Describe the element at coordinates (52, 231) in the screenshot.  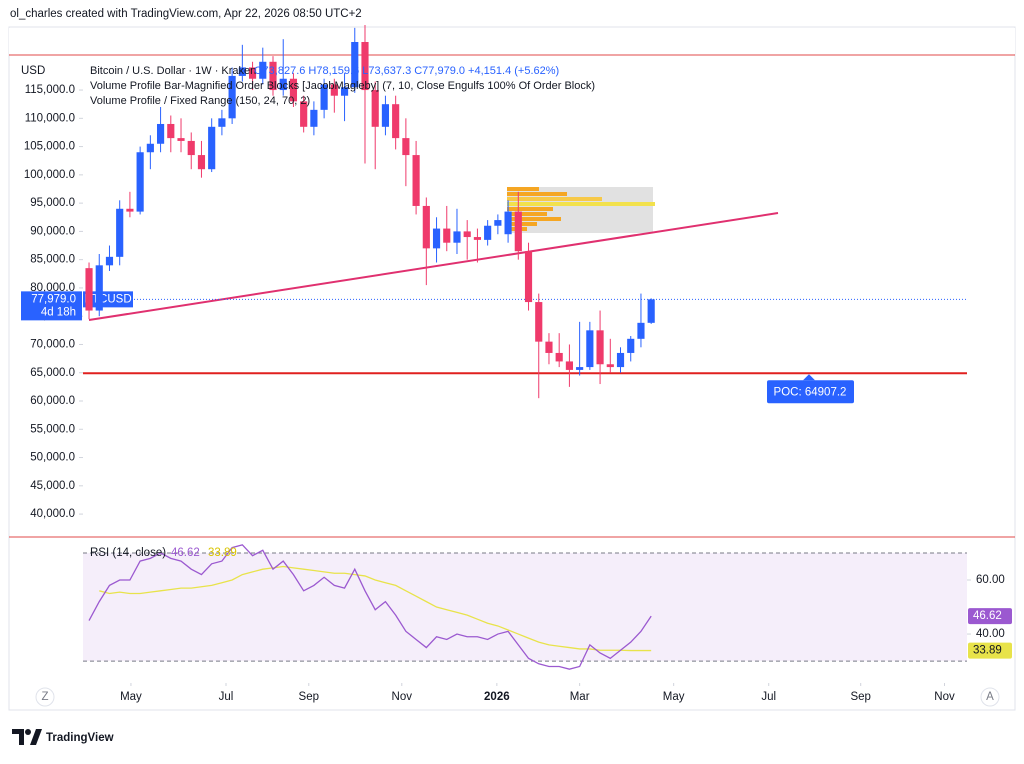
I see `y-tick-label: 90,000.0` at that location.